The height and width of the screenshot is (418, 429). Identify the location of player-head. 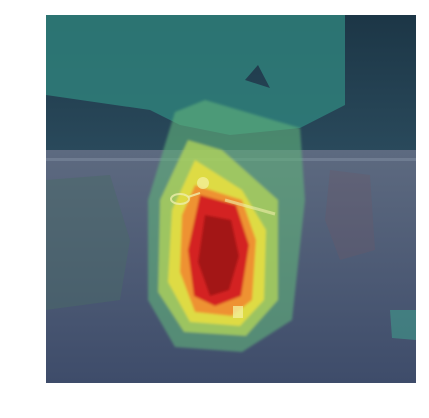
(203, 183).